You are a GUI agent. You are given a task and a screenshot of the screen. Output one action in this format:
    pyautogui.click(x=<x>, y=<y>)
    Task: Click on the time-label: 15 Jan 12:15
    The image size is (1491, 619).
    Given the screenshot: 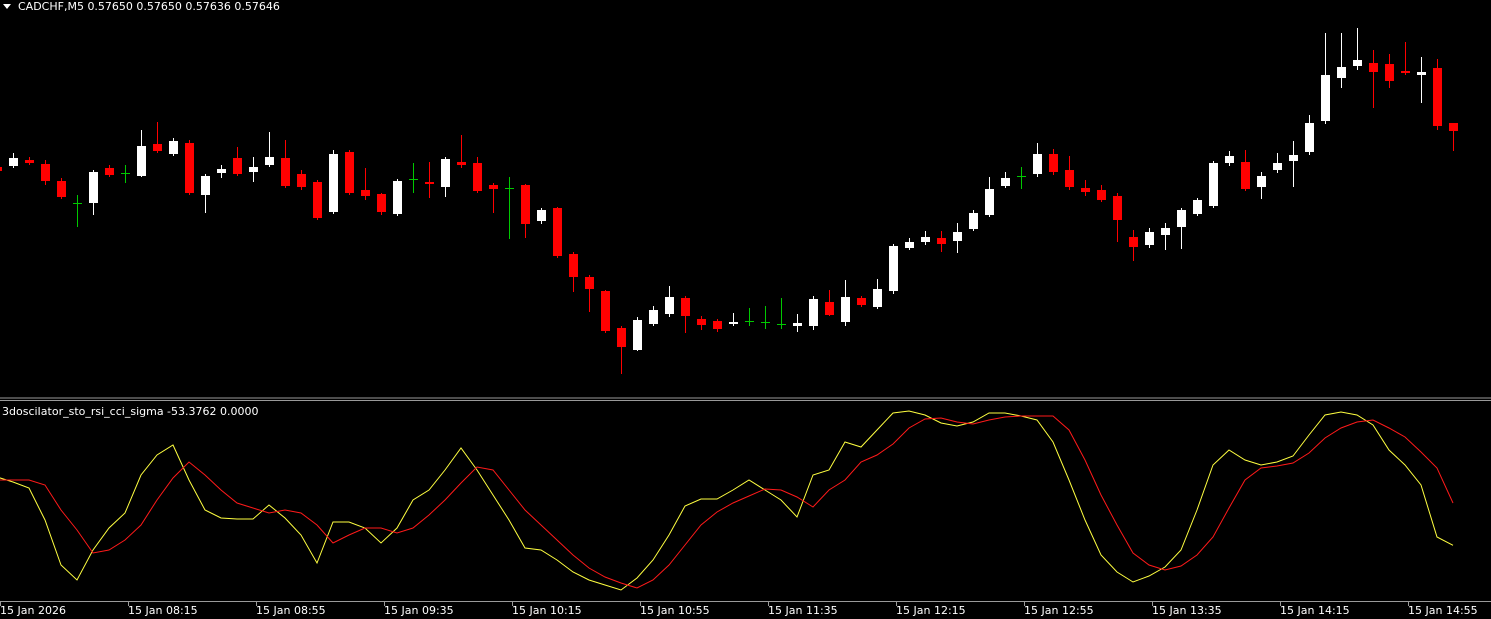 What is the action you would take?
    pyautogui.click(x=931, y=610)
    